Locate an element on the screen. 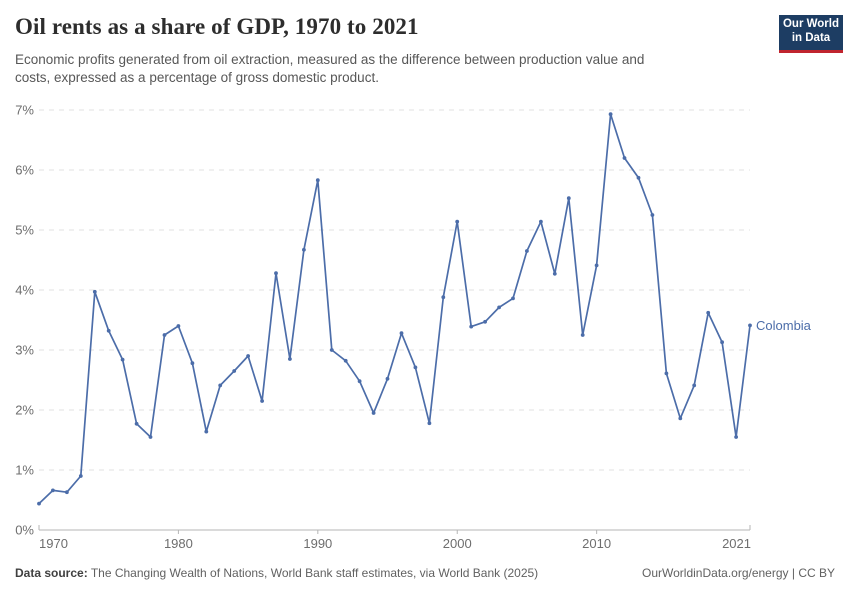 The width and height of the screenshot is (850, 600). y-tick-label: 5% is located at coordinates (24, 230).